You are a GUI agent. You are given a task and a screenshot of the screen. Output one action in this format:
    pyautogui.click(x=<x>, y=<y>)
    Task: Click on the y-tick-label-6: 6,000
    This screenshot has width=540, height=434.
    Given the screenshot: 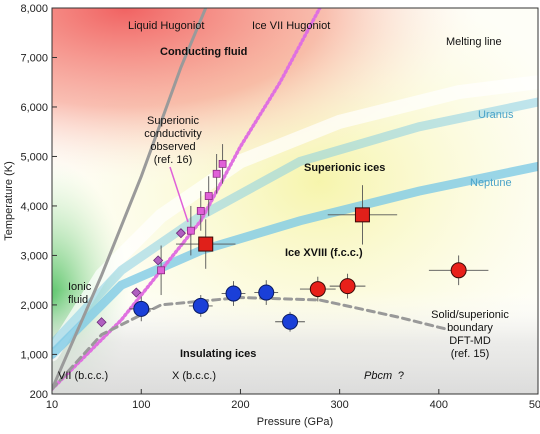 What is the action you would take?
    pyautogui.click(x=34, y=108)
    